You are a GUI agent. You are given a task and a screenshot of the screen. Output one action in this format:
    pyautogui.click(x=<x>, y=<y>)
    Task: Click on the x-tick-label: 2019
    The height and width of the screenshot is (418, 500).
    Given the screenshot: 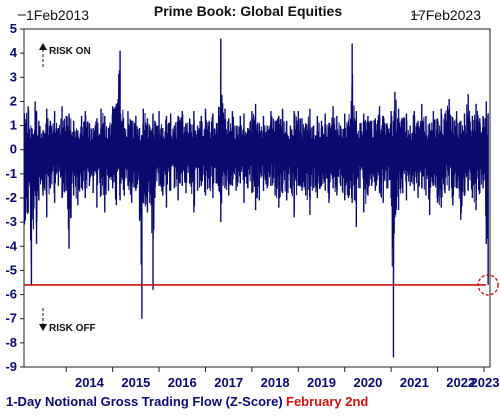 What is the action you would take?
    pyautogui.click(x=321, y=382)
    